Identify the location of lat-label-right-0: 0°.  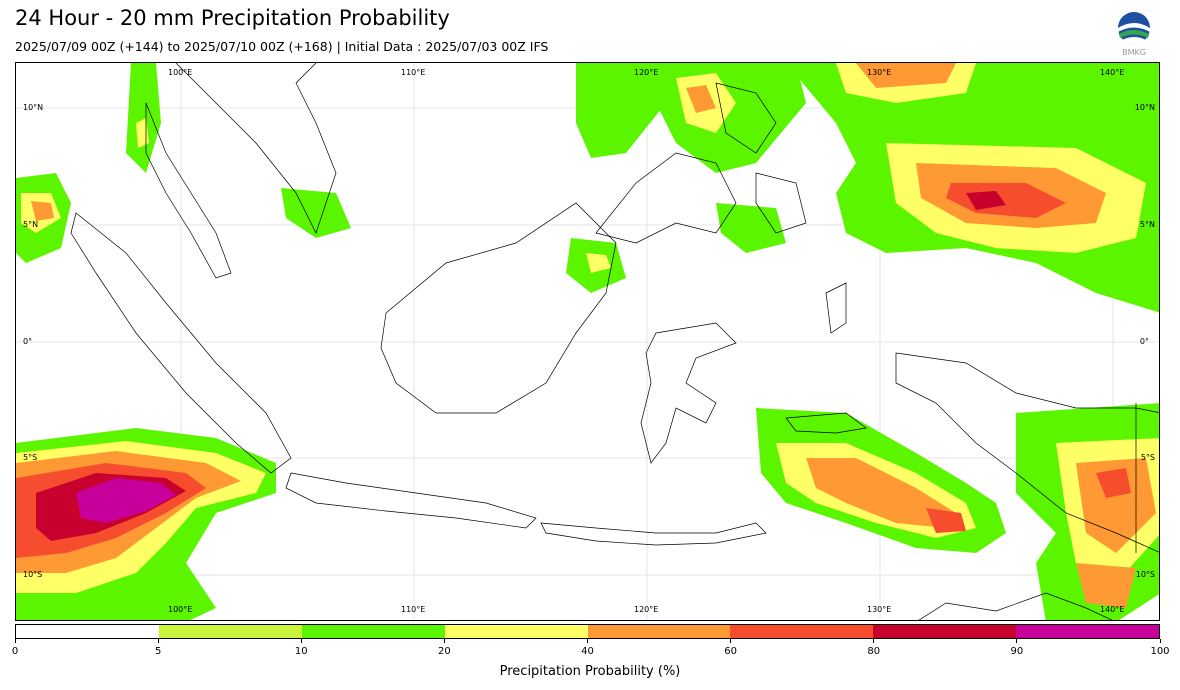
(1144, 341).